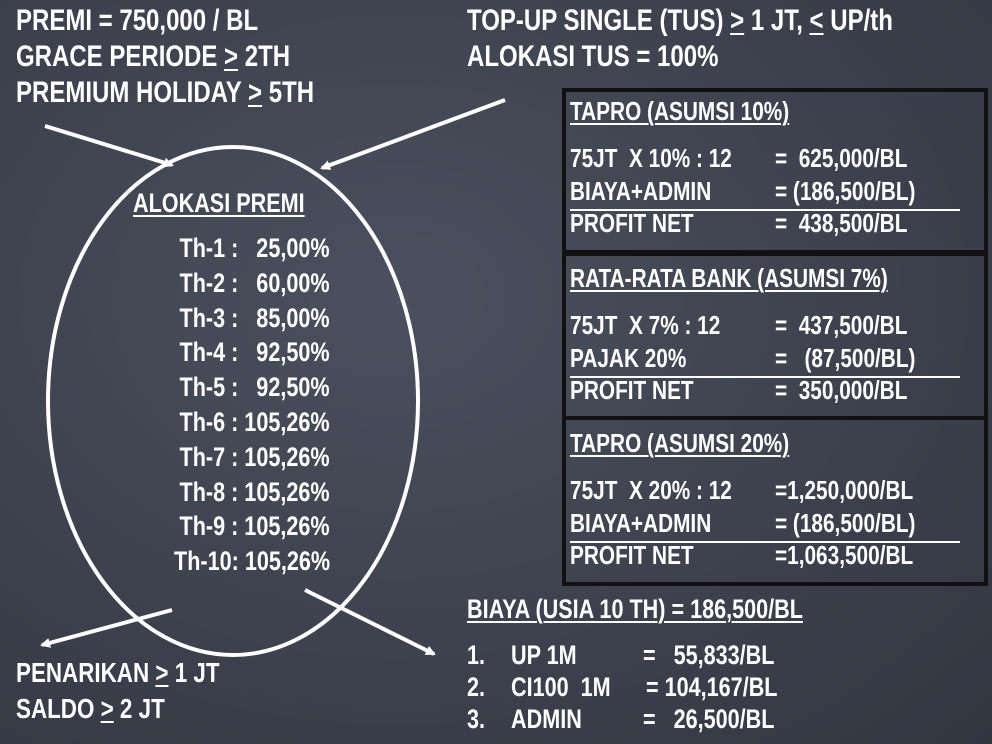 Image resolution: width=992 pixels, height=744 pixels. Describe the element at coordinates (254, 352) in the screenshot. I see `alokasi-row: Th-4 : 92,50%` at that location.